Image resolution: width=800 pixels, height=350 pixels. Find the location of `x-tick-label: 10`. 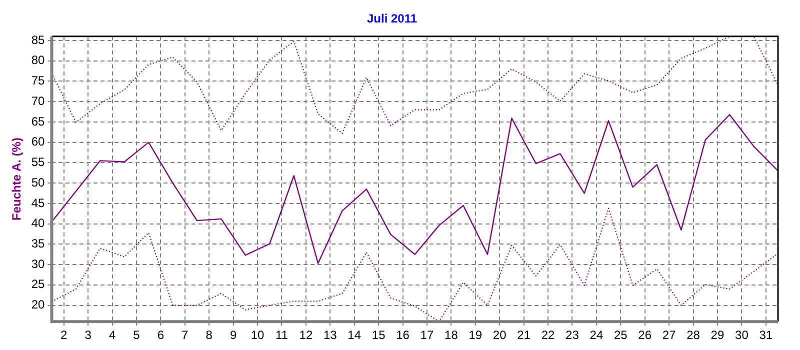

x-tick-label: 10 is located at coordinates (257, 335).